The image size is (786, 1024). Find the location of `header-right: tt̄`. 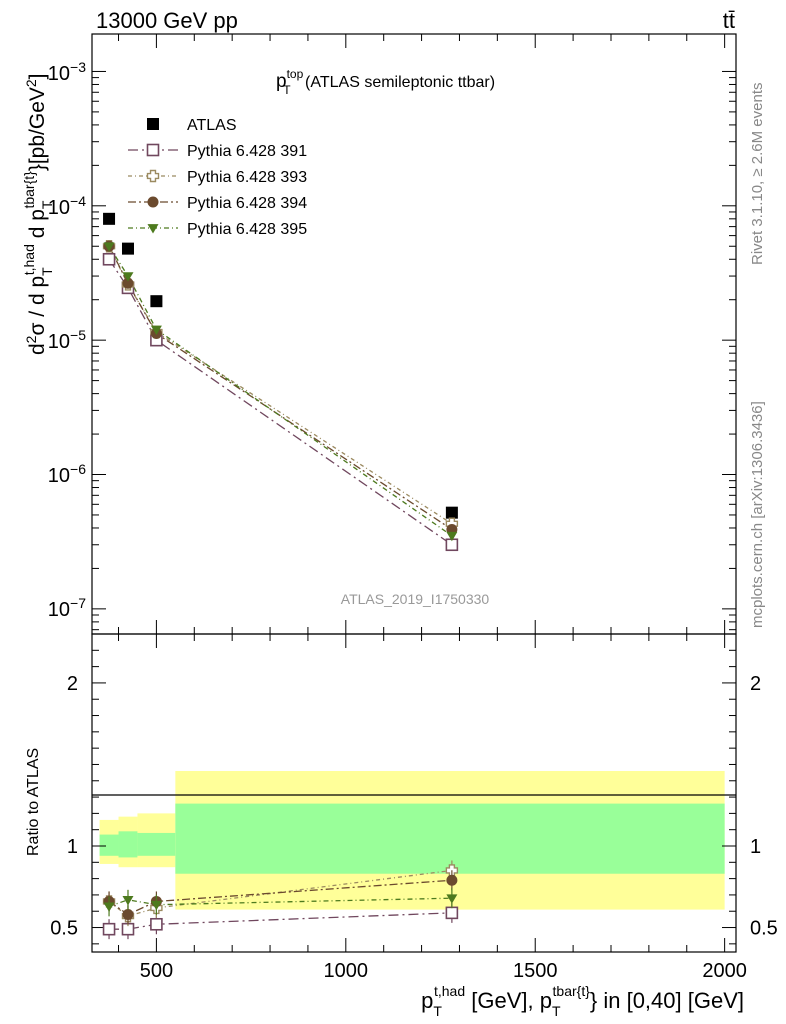

header-right: tt̄ is located at coordinates (729, 20).